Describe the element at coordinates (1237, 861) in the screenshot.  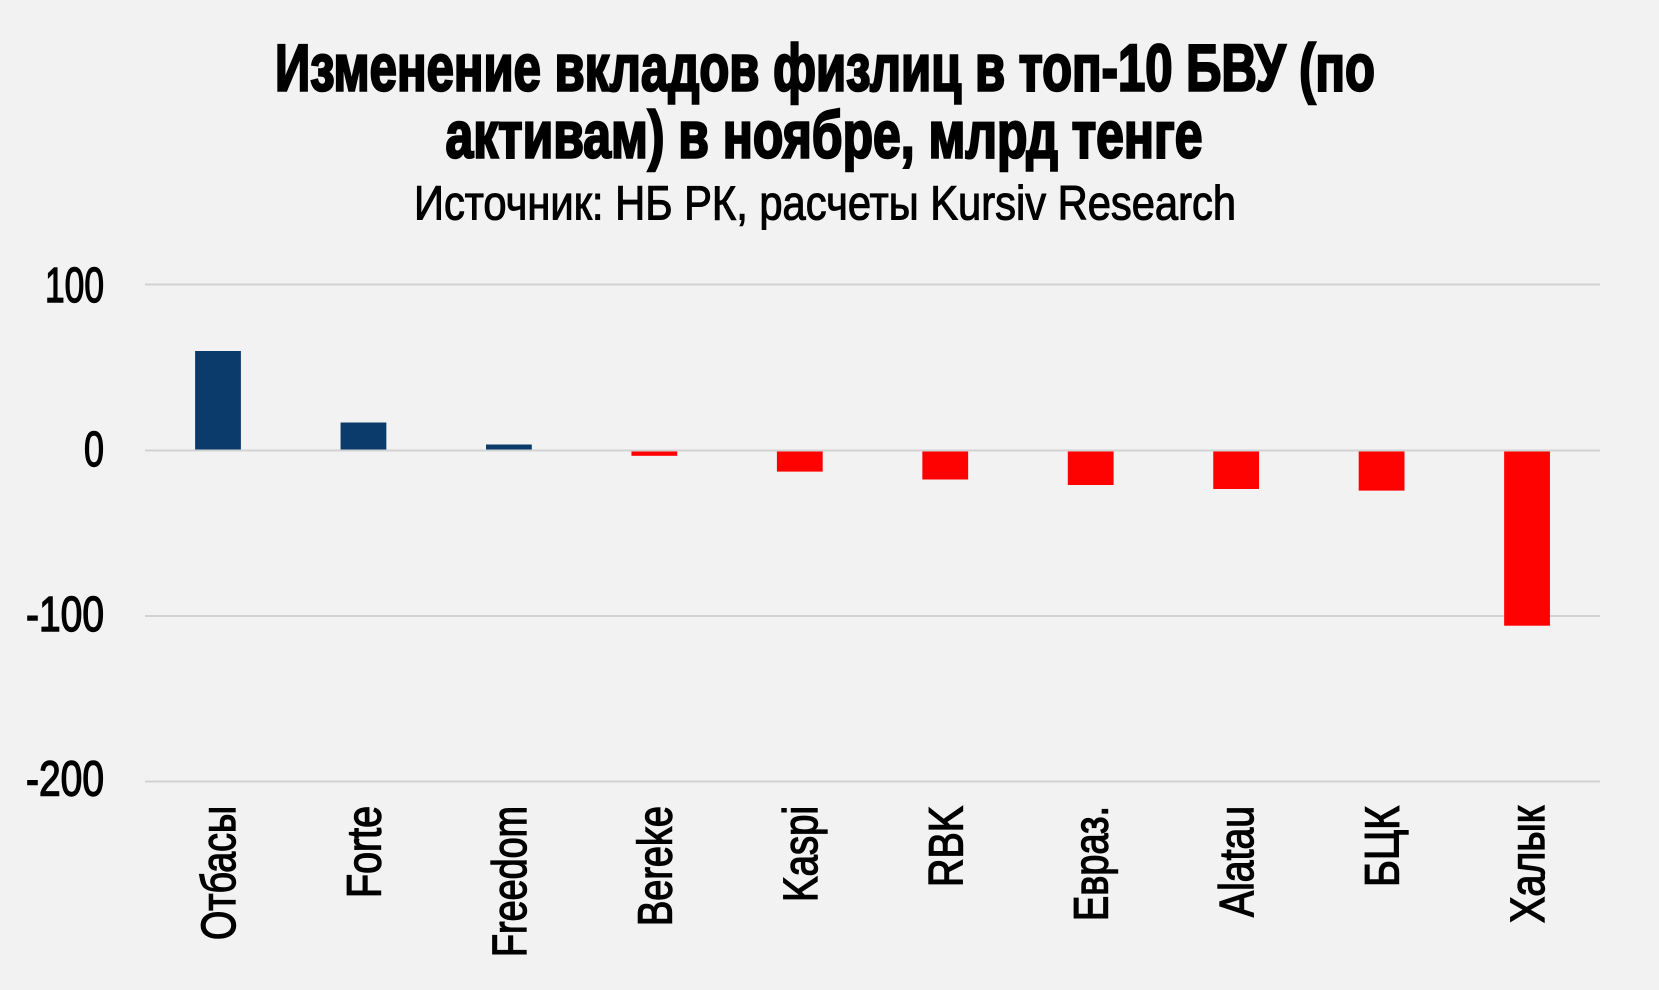
I see `svg-text: Alatau` at that location.